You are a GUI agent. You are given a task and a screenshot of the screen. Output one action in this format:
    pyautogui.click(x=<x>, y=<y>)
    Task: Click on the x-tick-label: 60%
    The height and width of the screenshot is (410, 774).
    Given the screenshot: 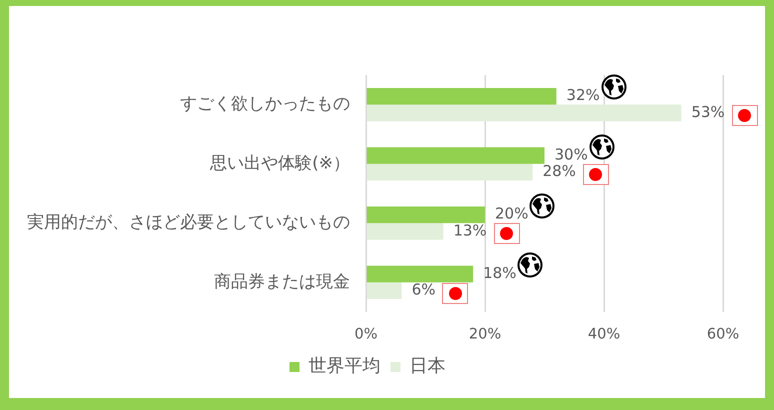 What is the action you would take?
    pyautogui.click(x=723, y=334)
    